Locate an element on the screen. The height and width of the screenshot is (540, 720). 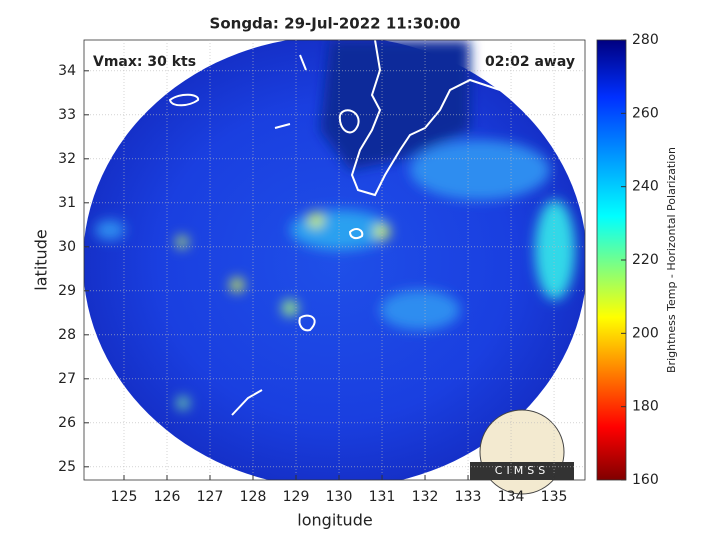
y-axis-label: latitude is located at coordinates (41, 259).